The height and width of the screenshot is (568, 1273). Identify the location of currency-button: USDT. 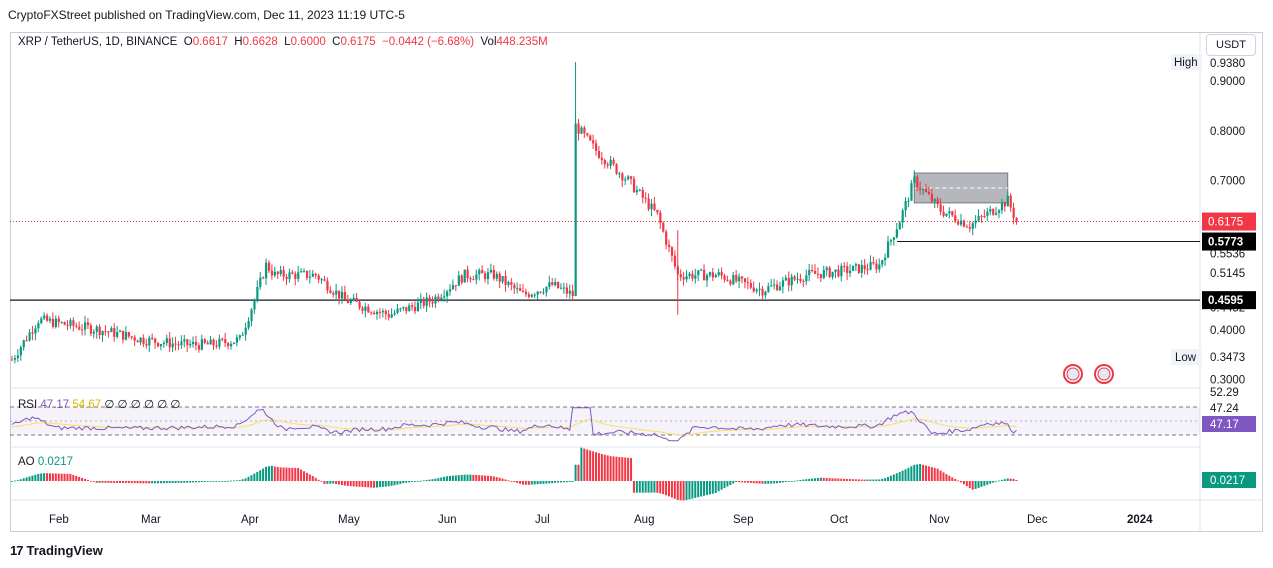
(1231, 45).